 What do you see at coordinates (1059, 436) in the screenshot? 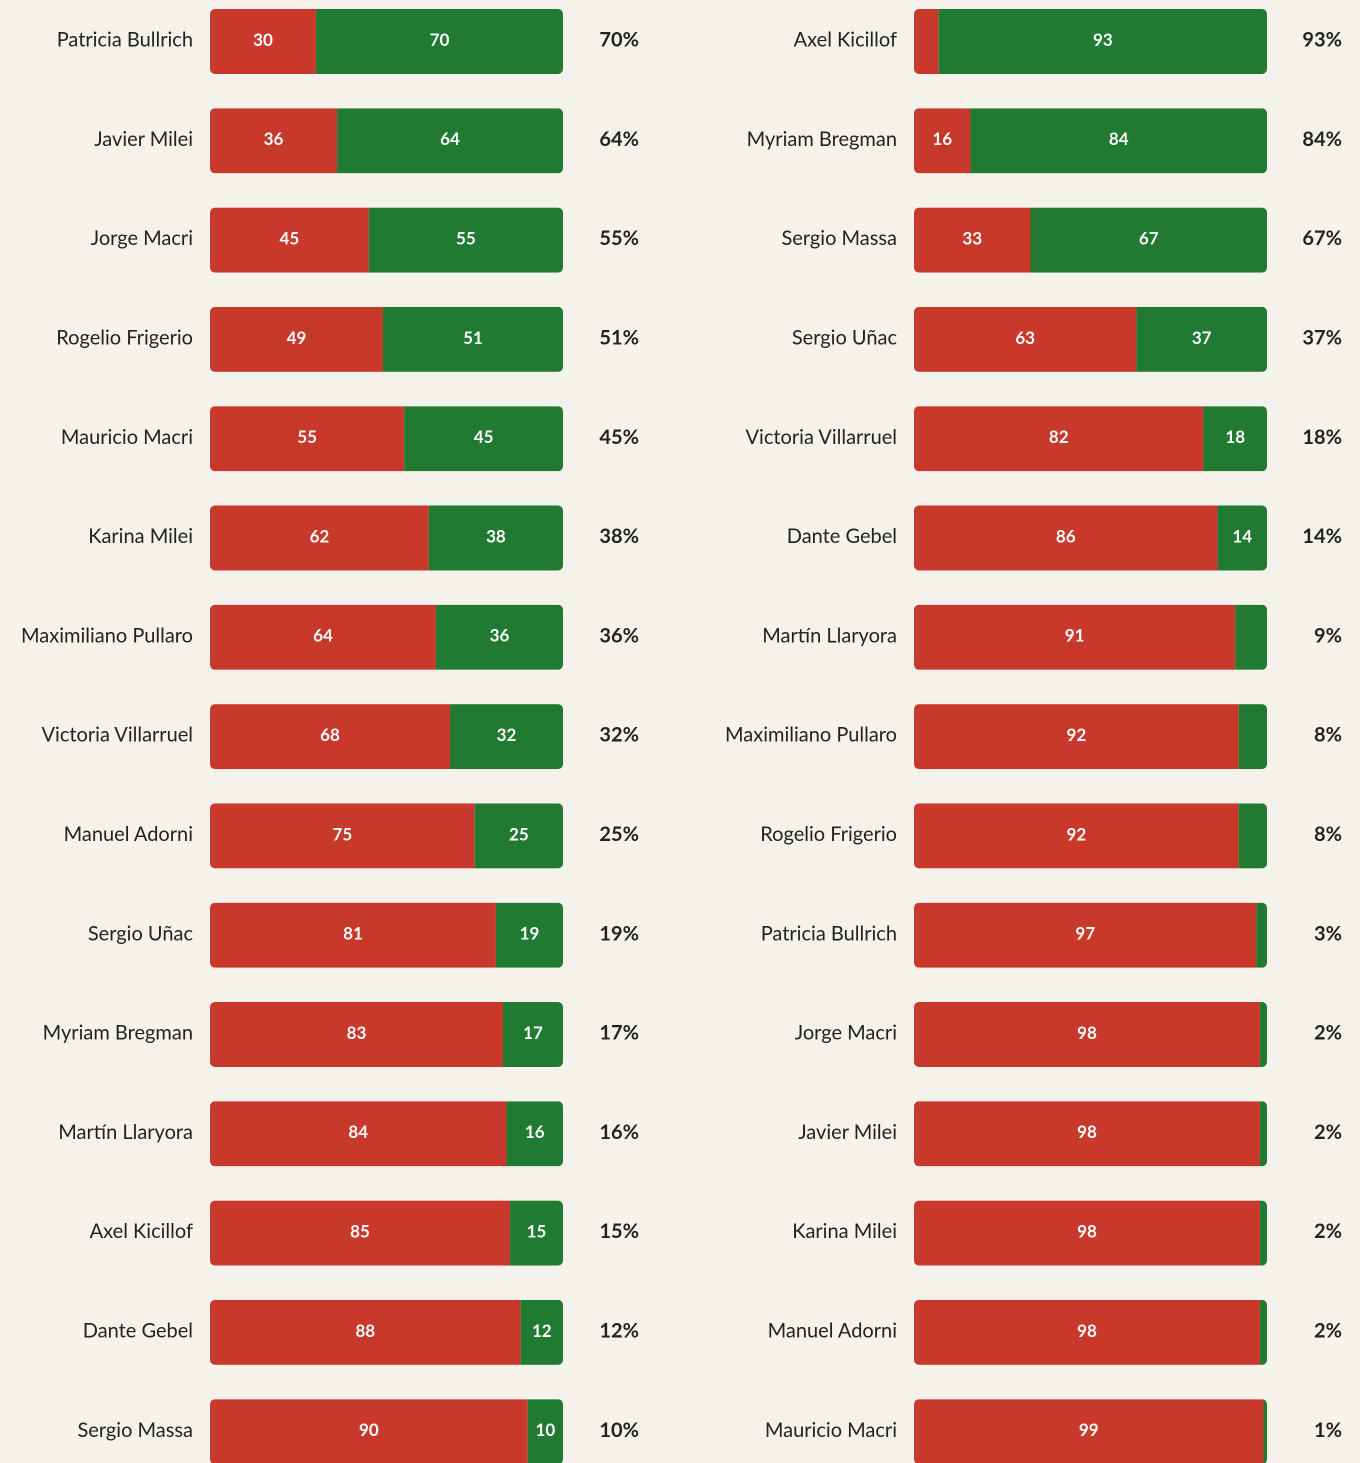
I see `segment-label: 82` at bounding box center [1059, 436].